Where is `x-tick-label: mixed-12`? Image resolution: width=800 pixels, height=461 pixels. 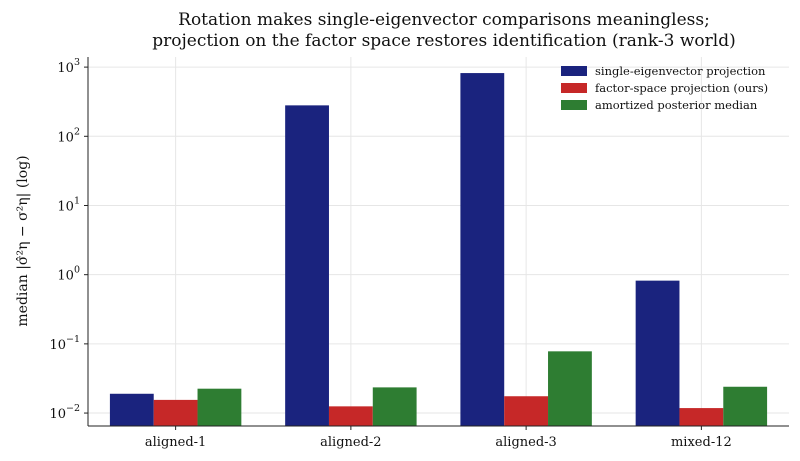
x-tick-label: mixed-12 is located at coordinates (701, 442).